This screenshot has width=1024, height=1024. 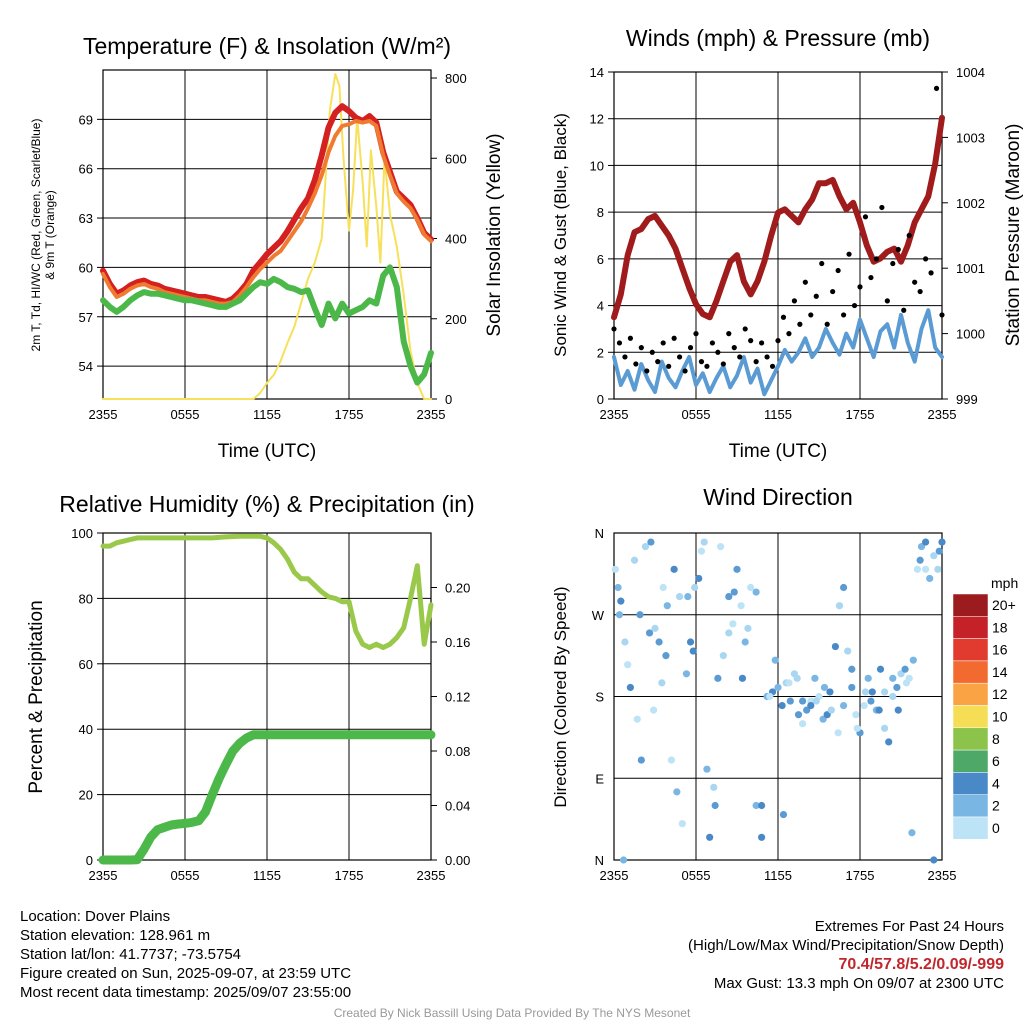 I want to click on temperature-y2tick-label: 200, so click(x=456, y=319).